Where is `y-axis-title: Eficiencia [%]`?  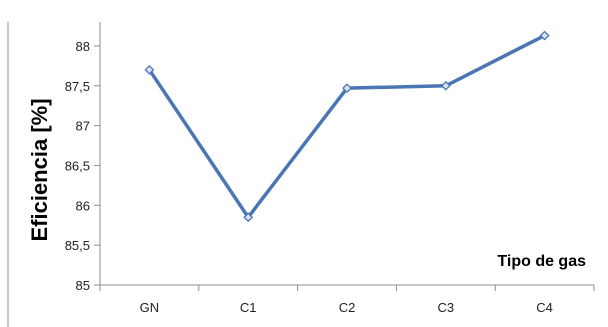 y-axis-title: Eficiencia [%] is located at coordinates (39, 169).